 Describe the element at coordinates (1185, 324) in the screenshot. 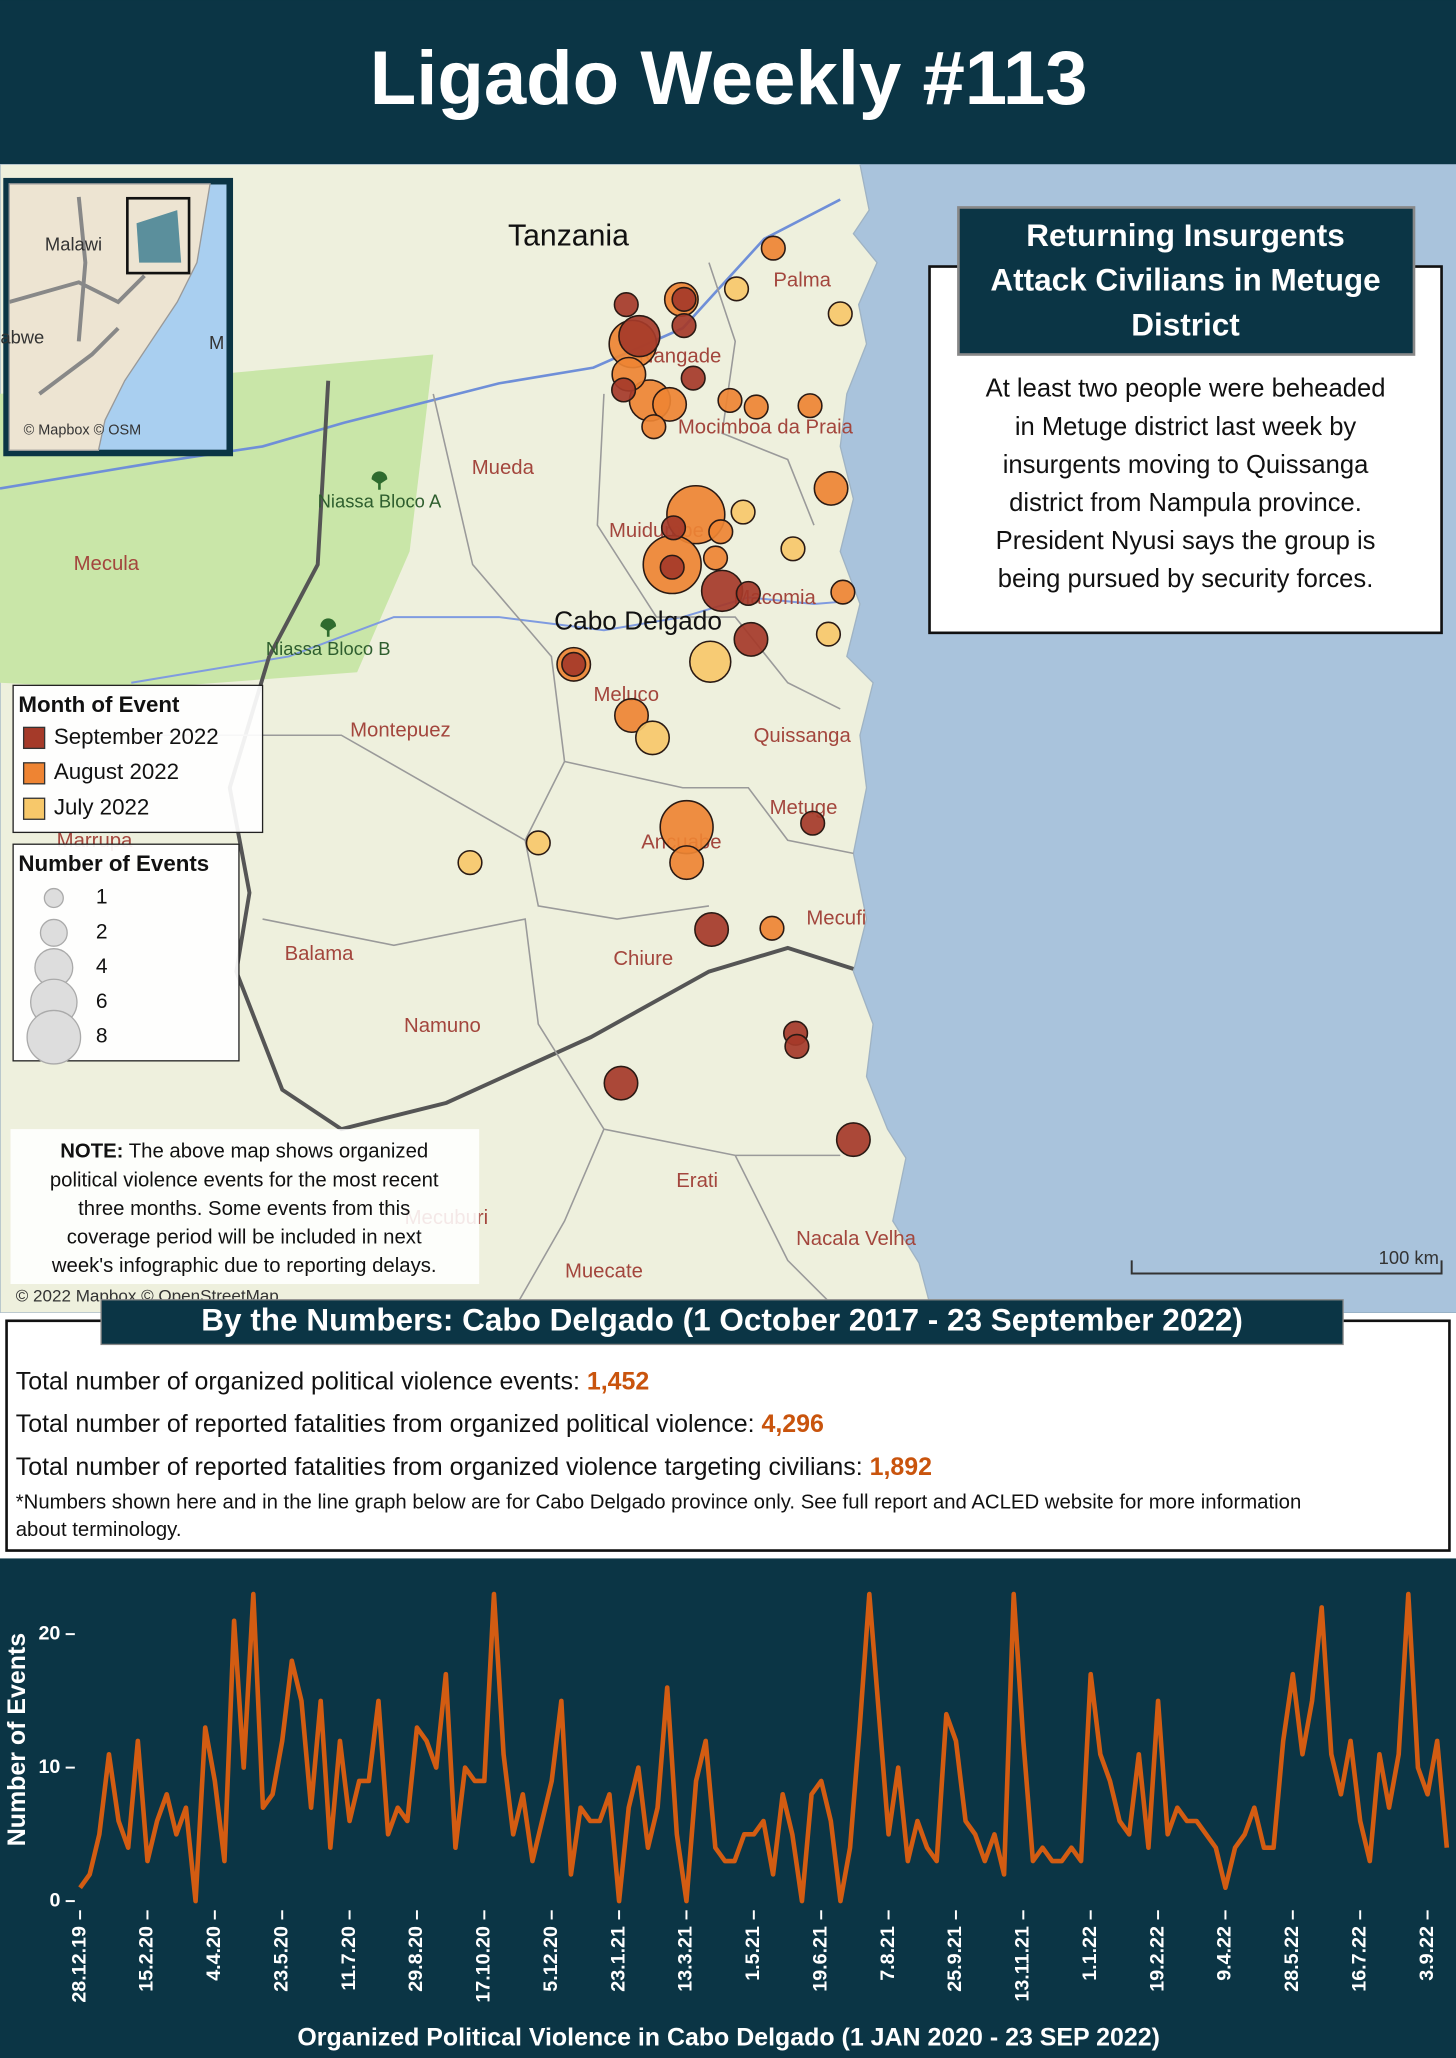

I see `callout-title: District` at that location.